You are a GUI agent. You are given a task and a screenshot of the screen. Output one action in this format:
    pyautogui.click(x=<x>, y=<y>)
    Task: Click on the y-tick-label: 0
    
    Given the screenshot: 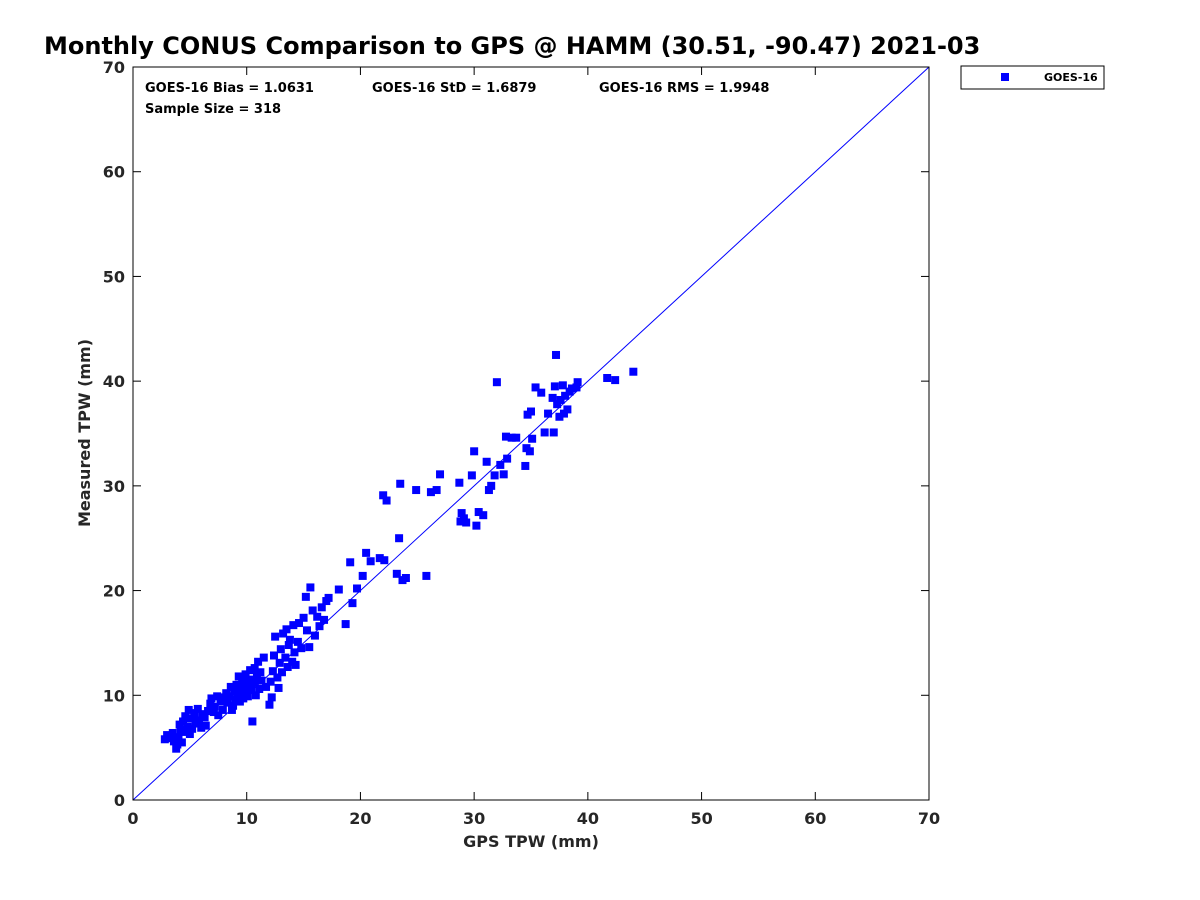 What is the action you would take?
    pyautogui.click(x=119, y=800)
    